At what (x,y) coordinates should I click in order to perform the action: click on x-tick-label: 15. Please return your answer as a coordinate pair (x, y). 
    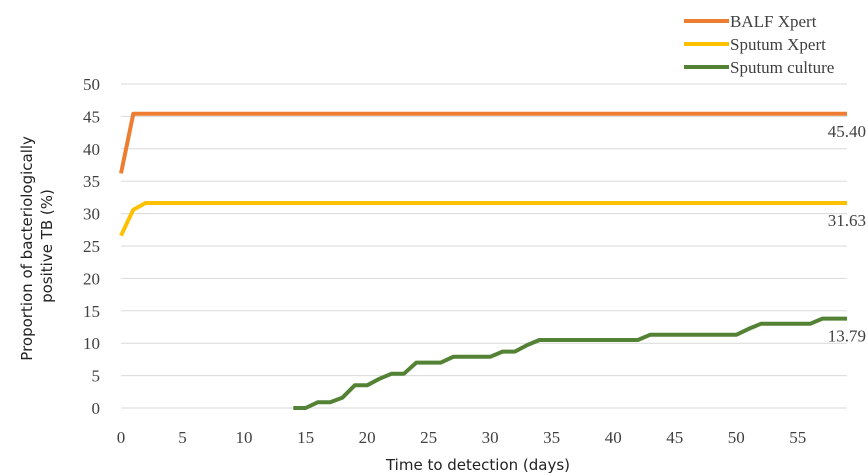
    Looking at the image, I should click on (305, 437).